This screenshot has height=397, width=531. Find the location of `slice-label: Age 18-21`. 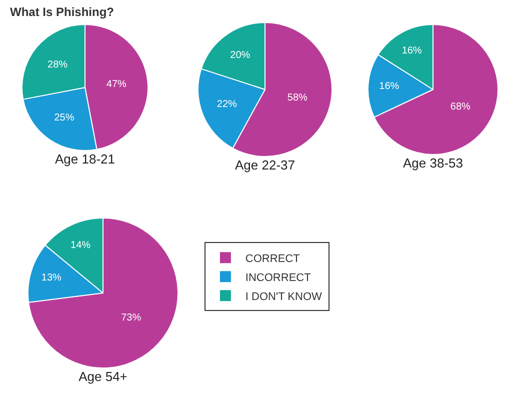

slice-label: Age 18-21 is located at coordinates (85, 159).